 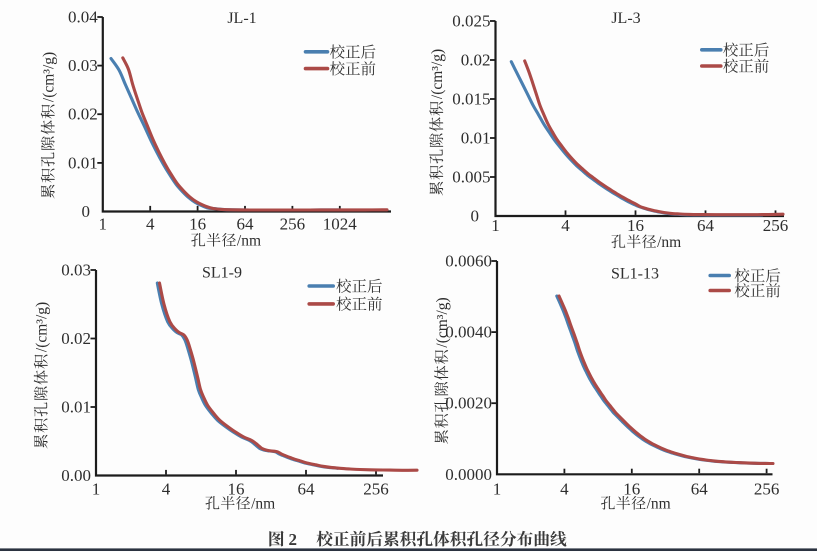 I want to click on svg-text: 0.0040, so click(x=468, y=332).